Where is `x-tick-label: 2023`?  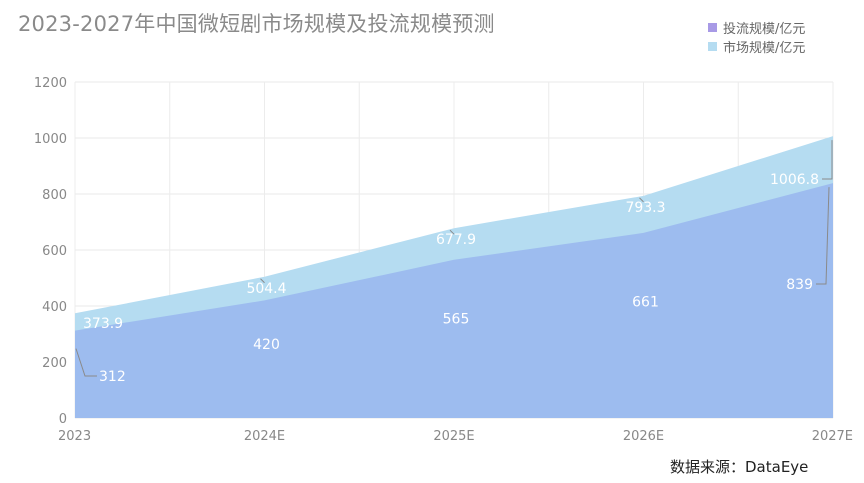 x-tick-label: 2023 is located at coordinates (74, 436).